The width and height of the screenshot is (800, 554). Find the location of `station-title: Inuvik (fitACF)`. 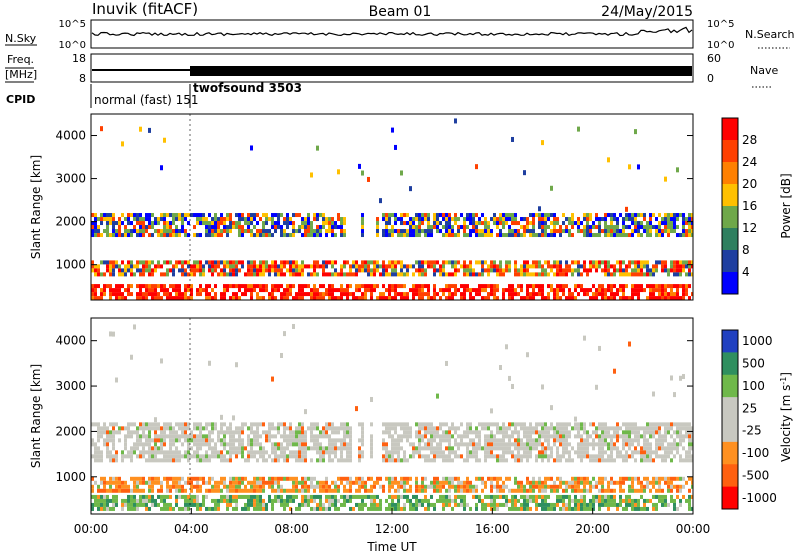

station-title: Inuvik (fitACF) is located at coordinates (145, 9).